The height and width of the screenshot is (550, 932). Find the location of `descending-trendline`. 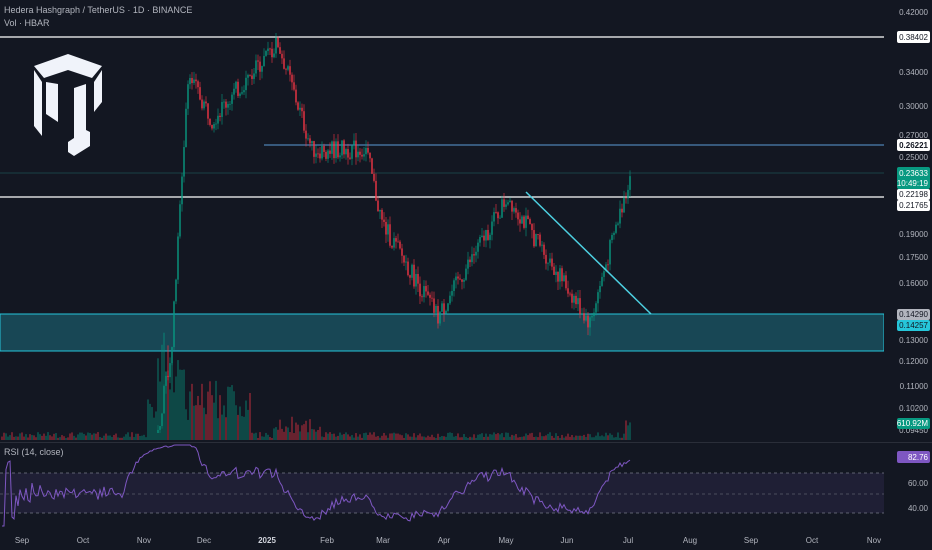

descending-trendline is located at coordinates (588, 253).